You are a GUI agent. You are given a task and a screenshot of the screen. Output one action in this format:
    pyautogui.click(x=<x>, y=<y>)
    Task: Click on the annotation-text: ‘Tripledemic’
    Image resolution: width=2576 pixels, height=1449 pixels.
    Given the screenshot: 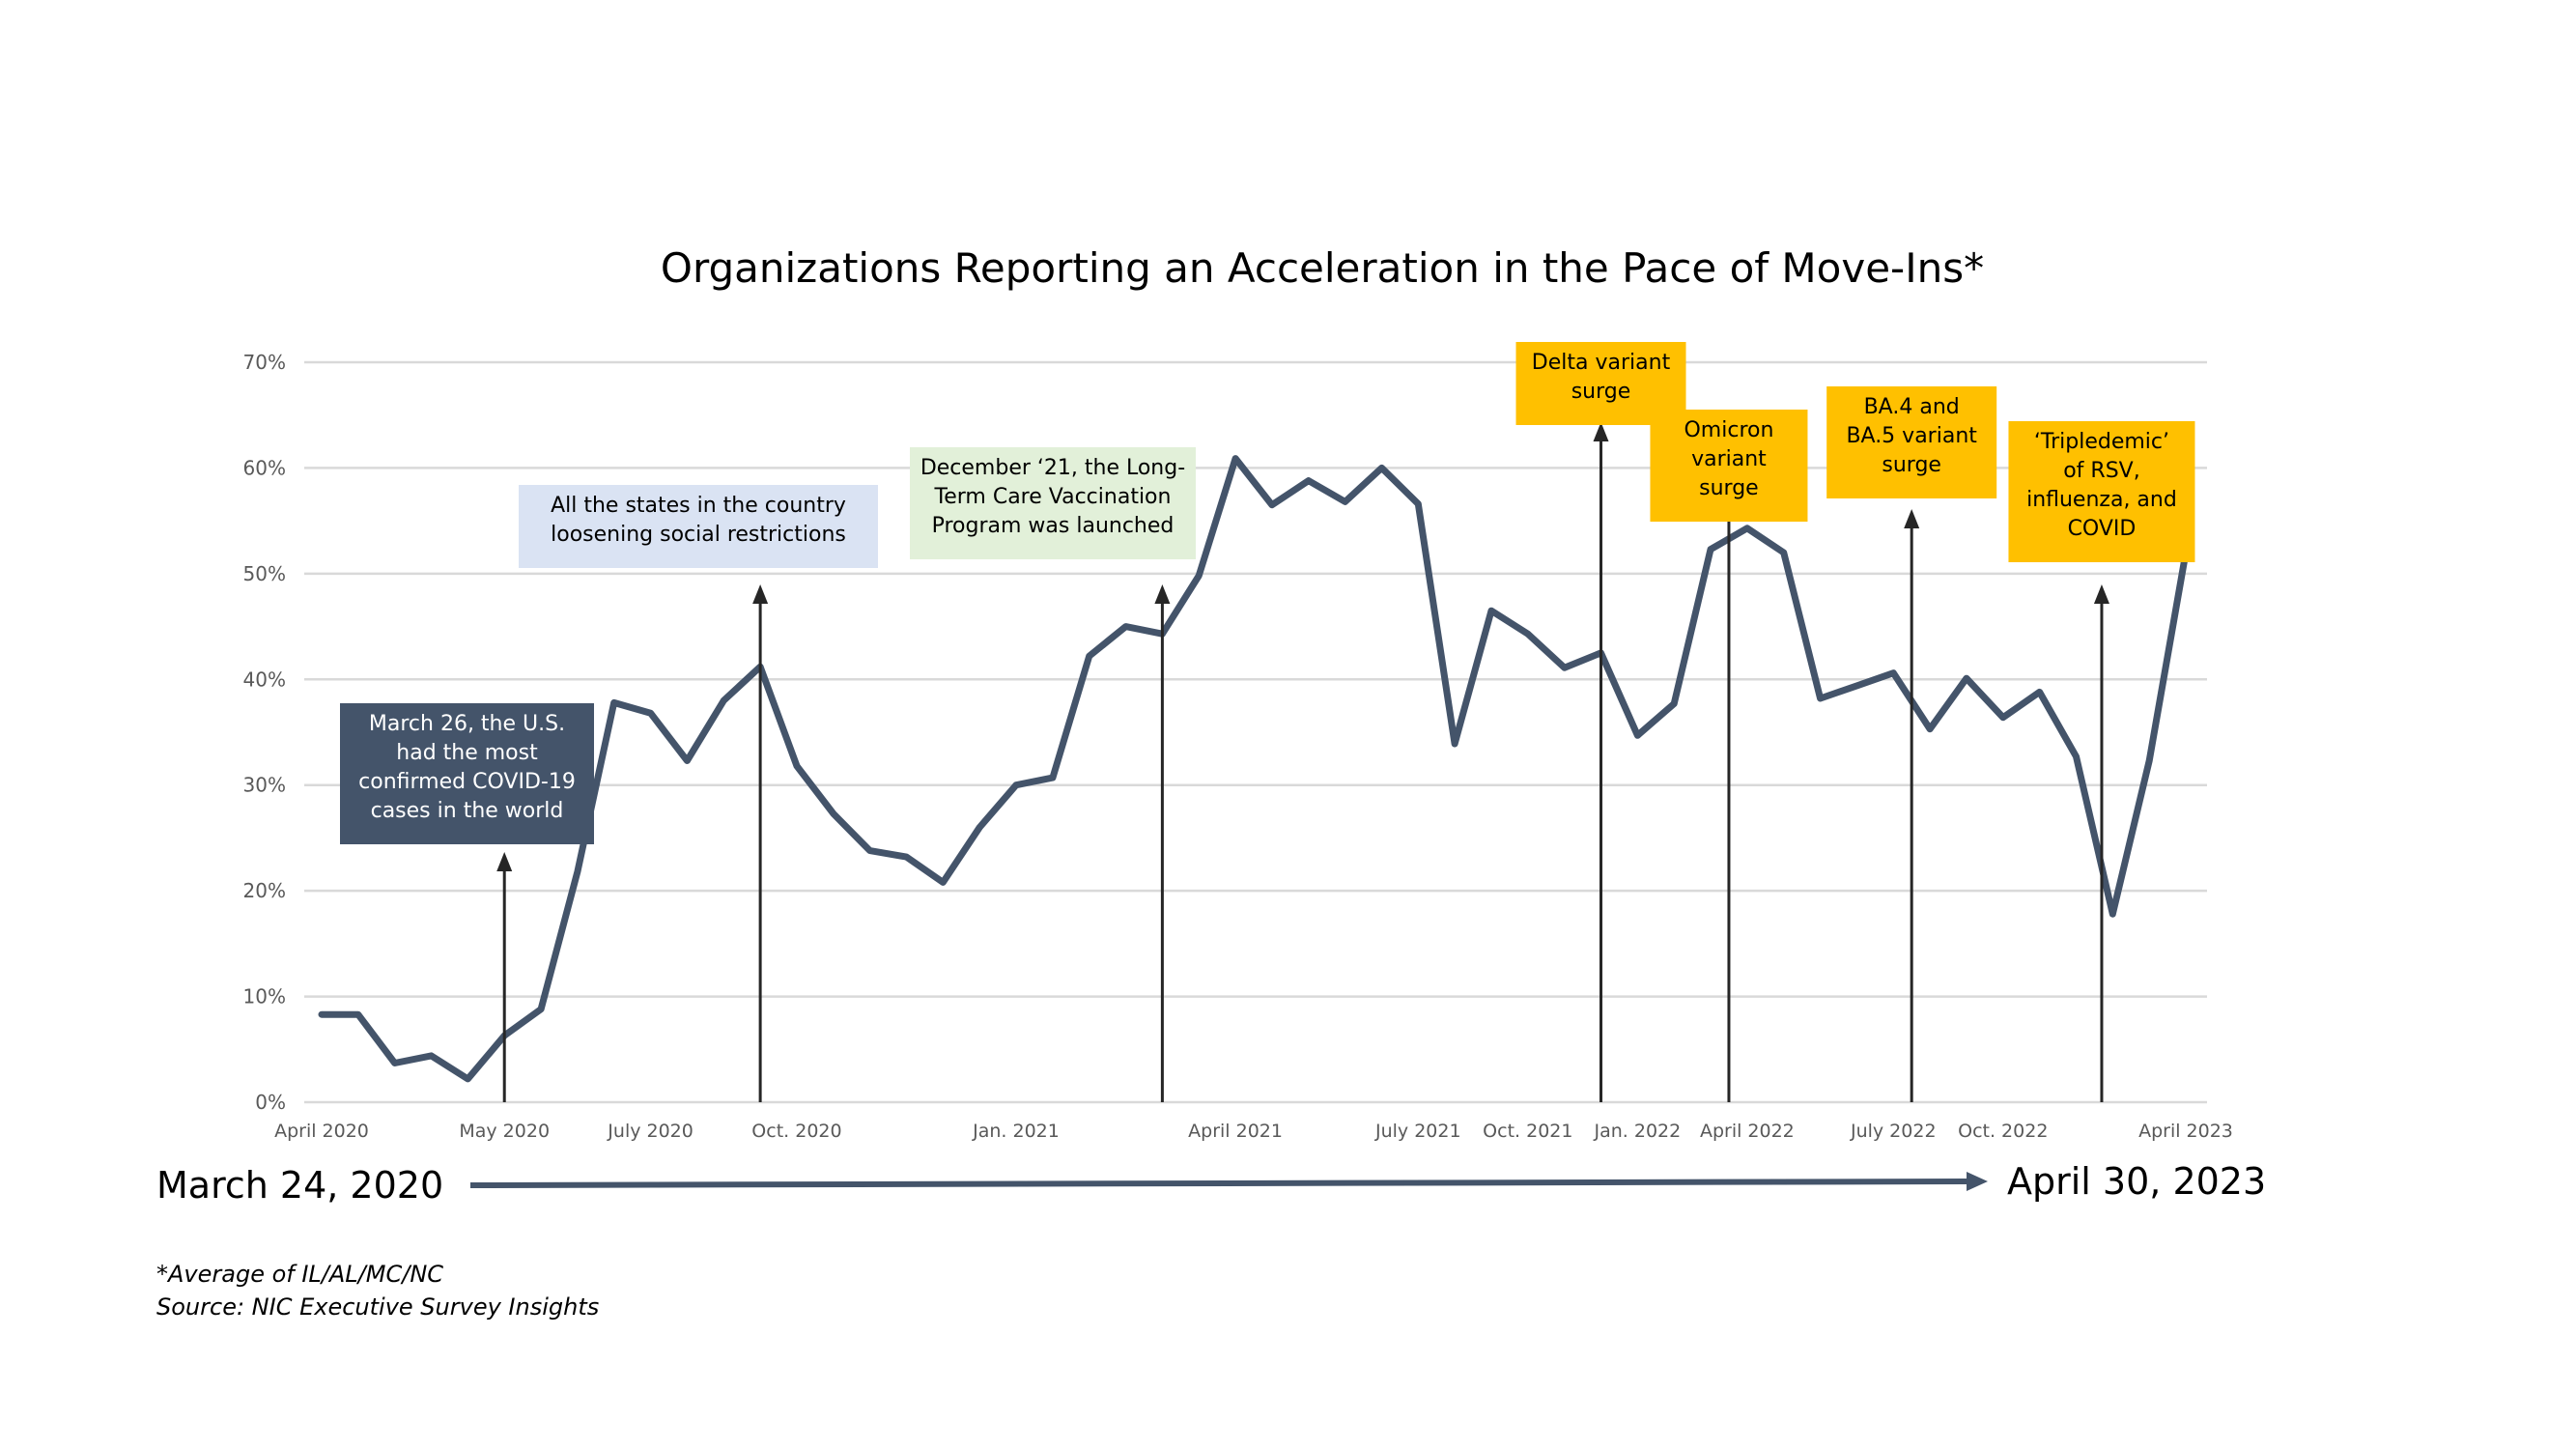 What is the action you would take?
    pyautogui.click(x=2101, y=442)
    